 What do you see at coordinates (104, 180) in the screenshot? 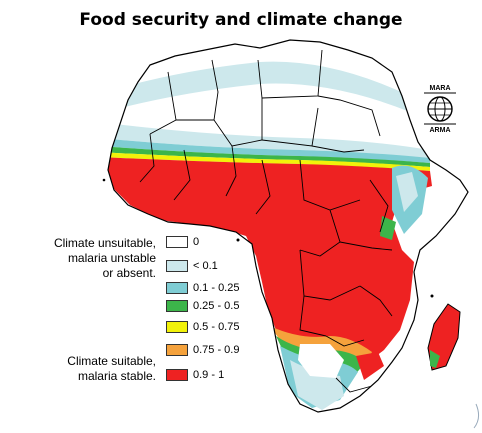
I see `cape-verde-island` at bounding box center [104, 180].